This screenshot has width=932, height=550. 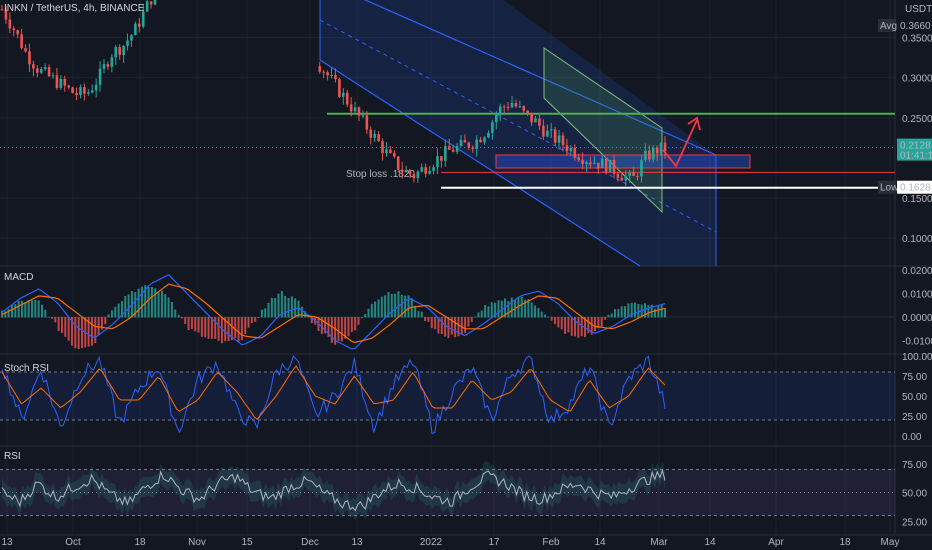 What do you see at coordinates (889, 188) in the screenshot?
I see `price-tag-name: Low` at bounding box center [889, 188].